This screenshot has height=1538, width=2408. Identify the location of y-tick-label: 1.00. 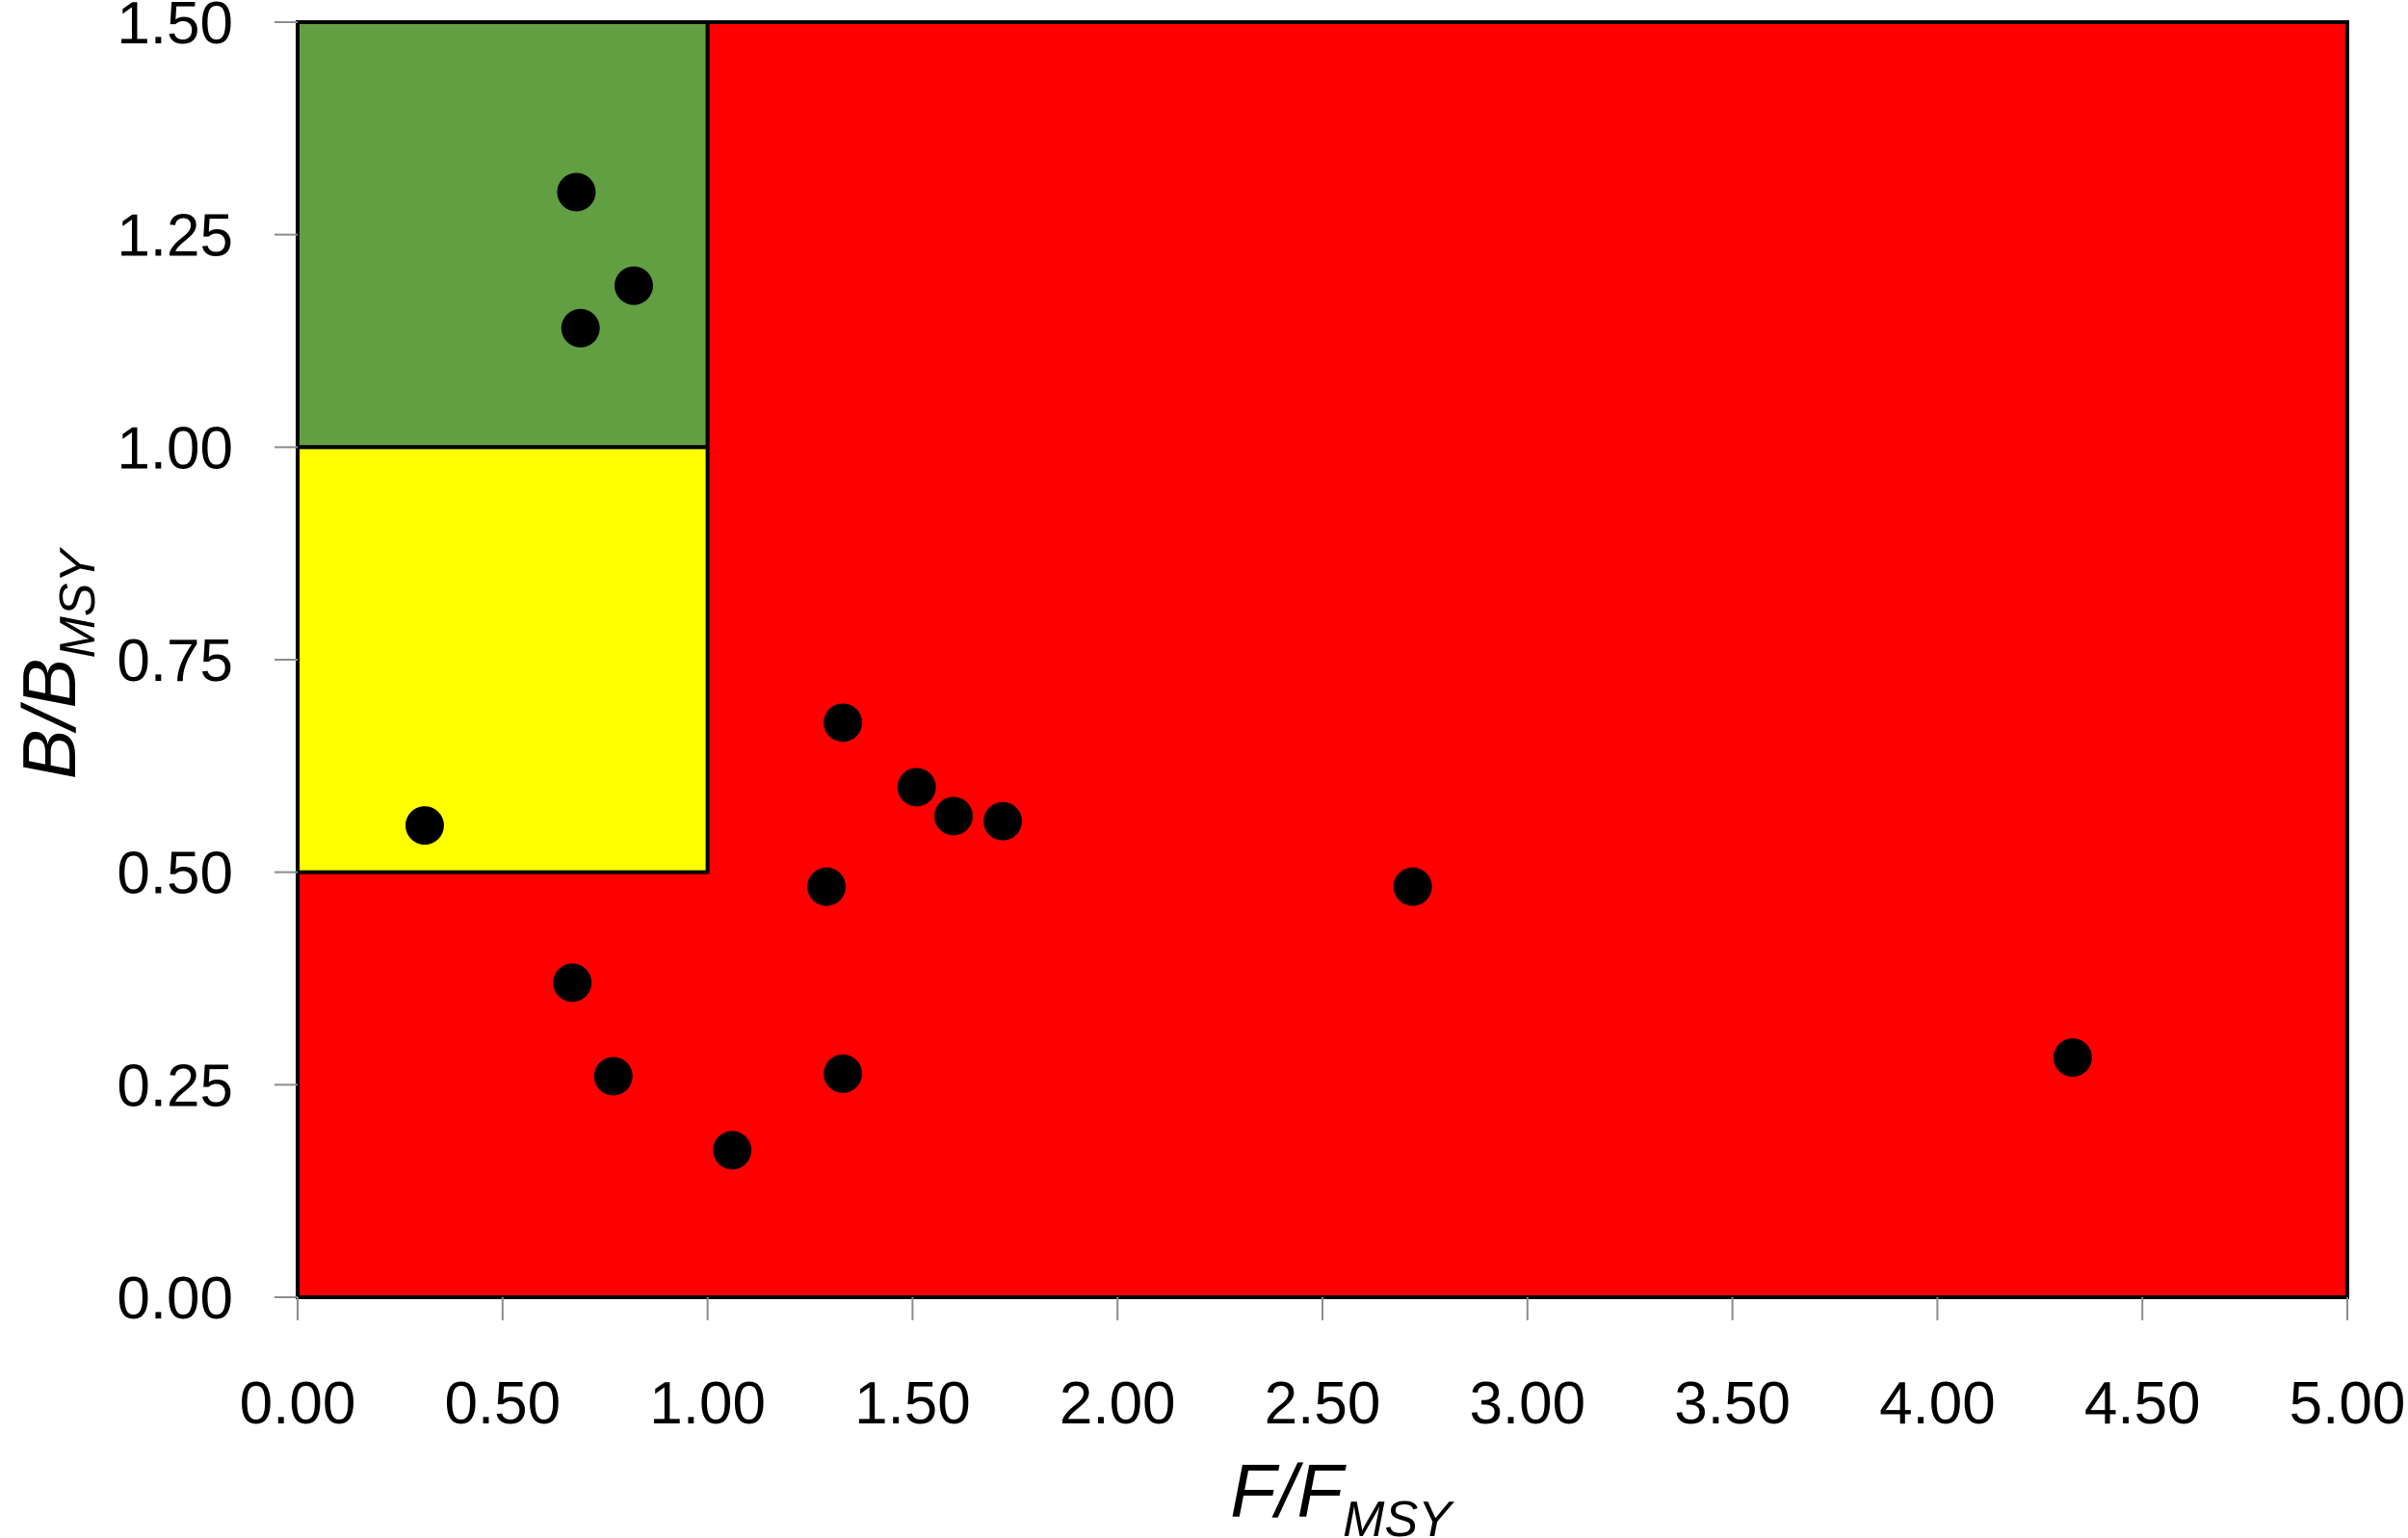
(175, 448).